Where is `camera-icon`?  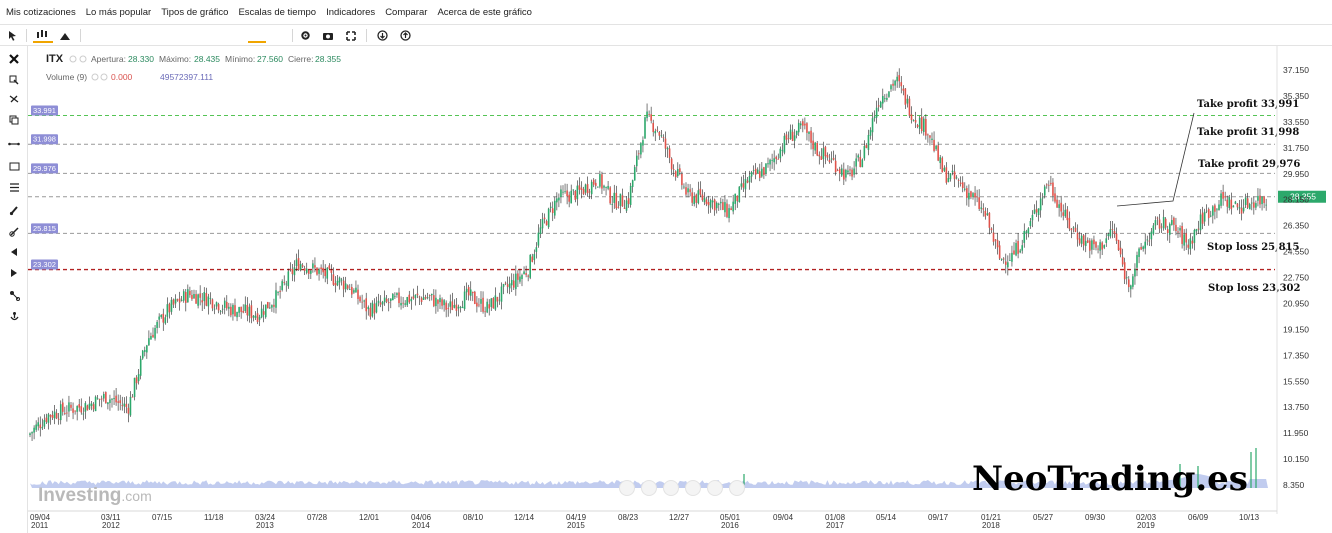
camera-icon is located at coordinates (328, 35).